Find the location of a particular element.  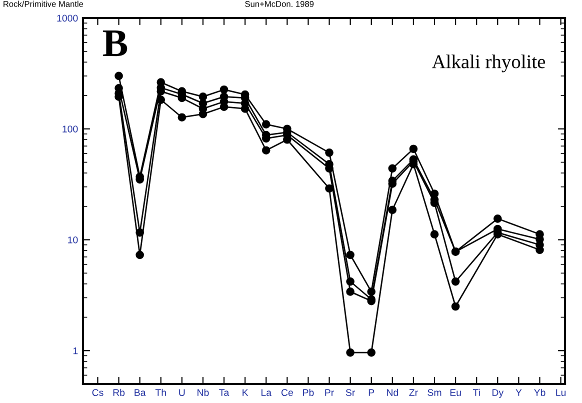

x-tick-label: Yb is located at coordinates (540, 392).